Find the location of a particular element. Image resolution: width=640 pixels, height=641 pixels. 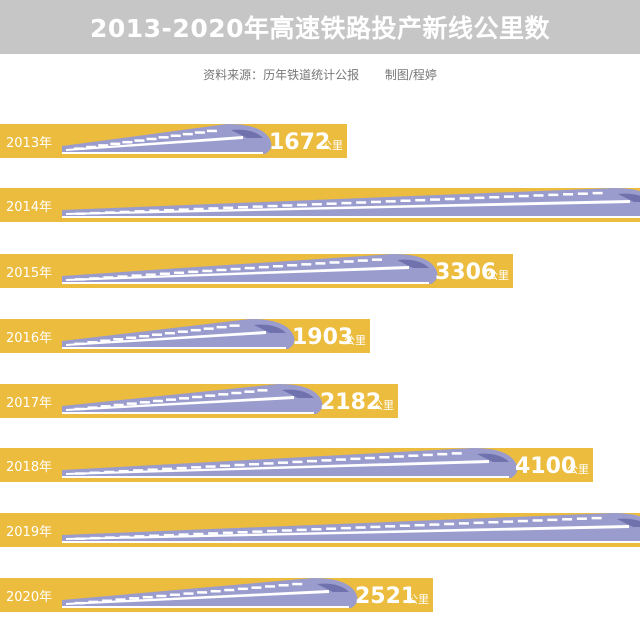

year-label: 2020年 is located at coordinates (29, 597).